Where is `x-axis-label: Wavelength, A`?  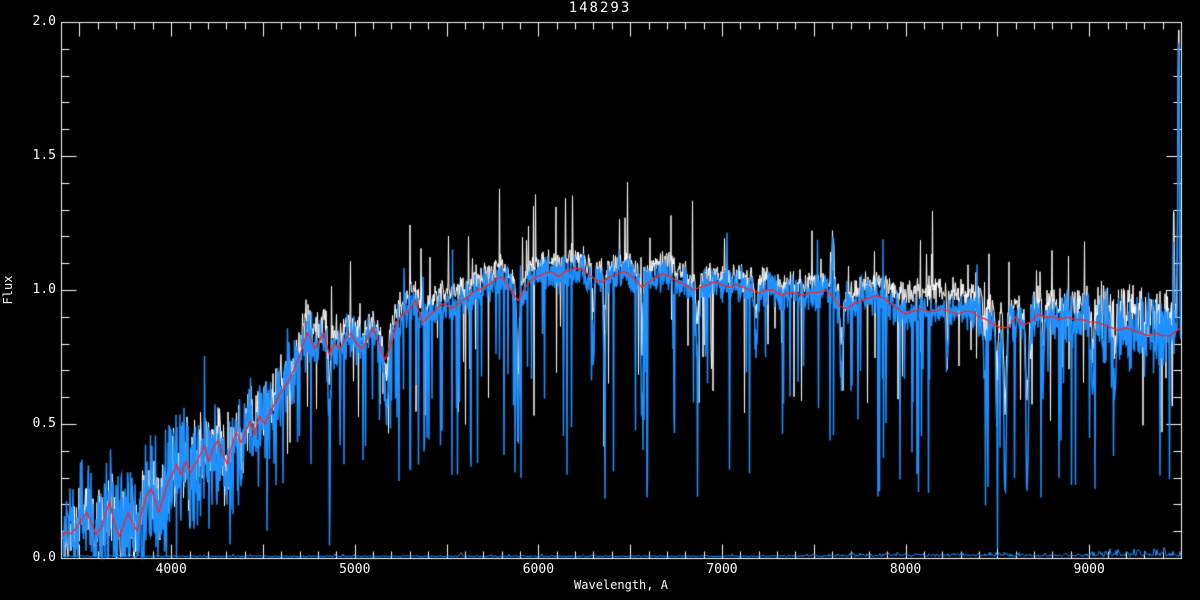
x-axis-label: Wavelength, A is located at coordinates (621, 585).